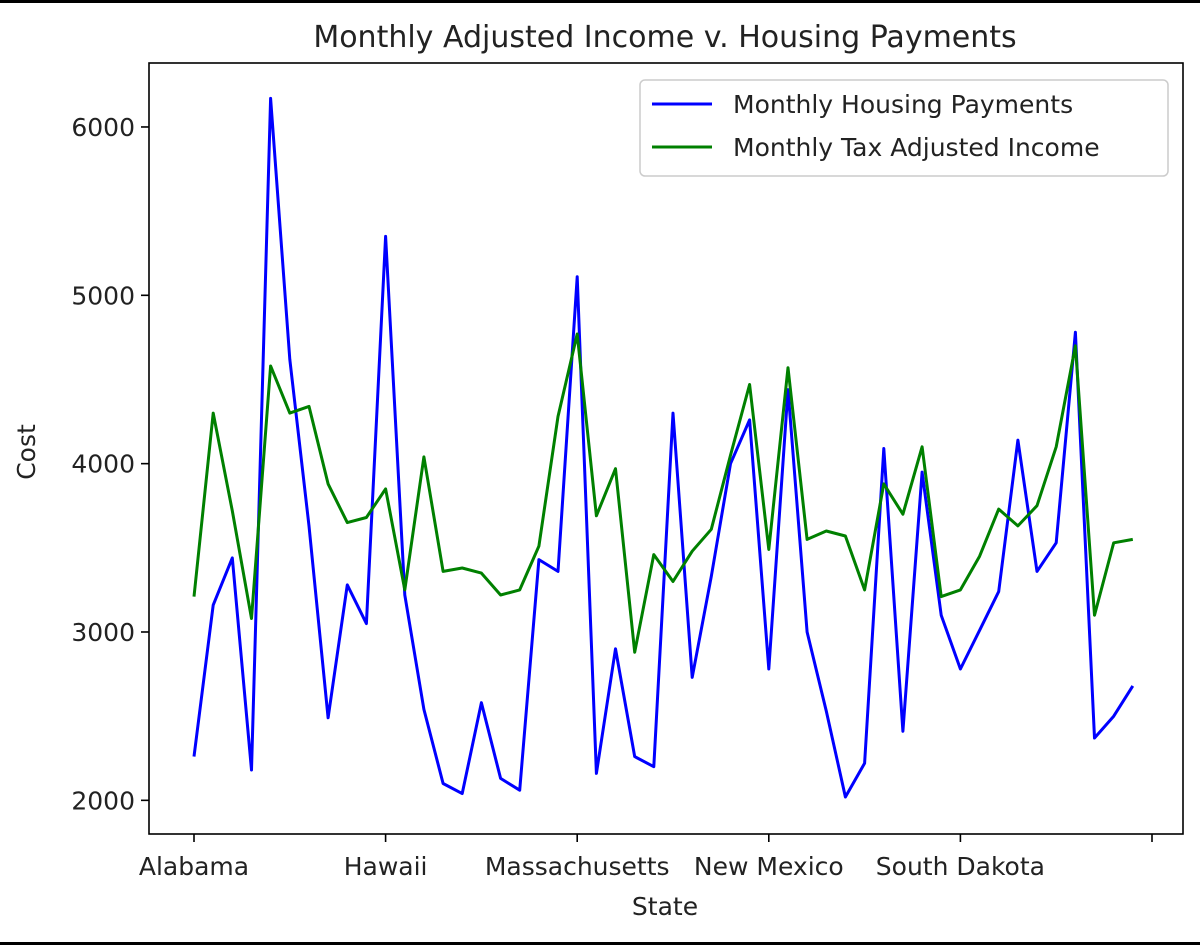 The height and width of the screenshot is (945, 1200). Describe the element at coordinates (103, 800) in the screenshot. I see `y-tick-label-0: 2000` at that location.